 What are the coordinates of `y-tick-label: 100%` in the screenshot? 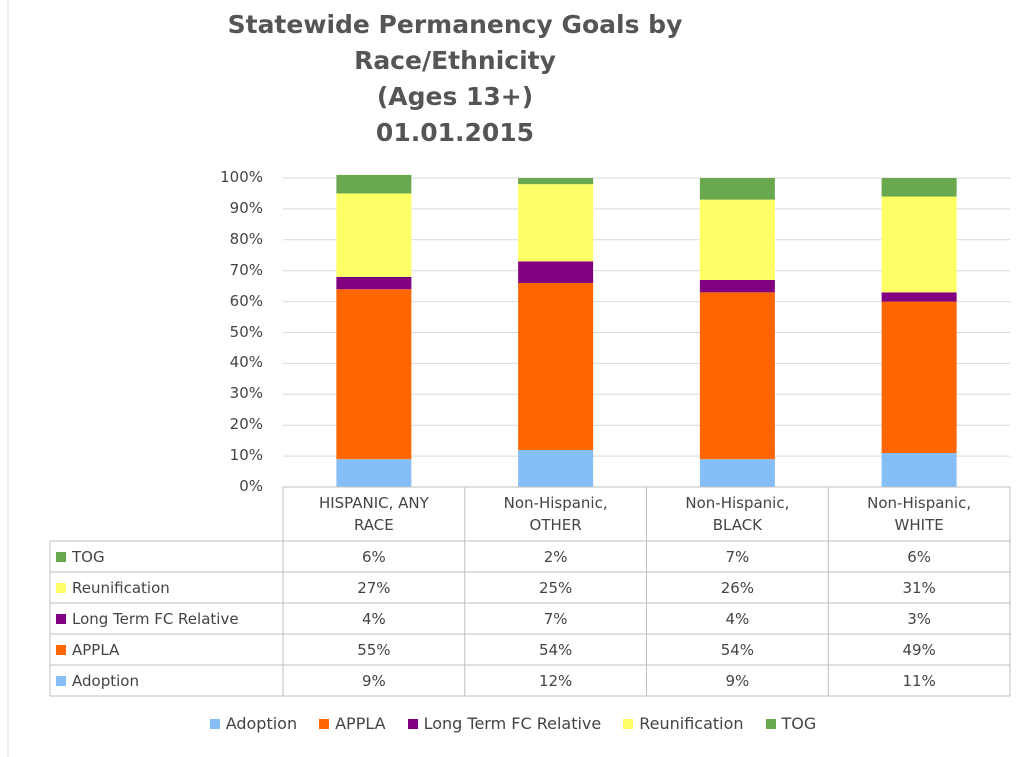 It's located at (241, 177).